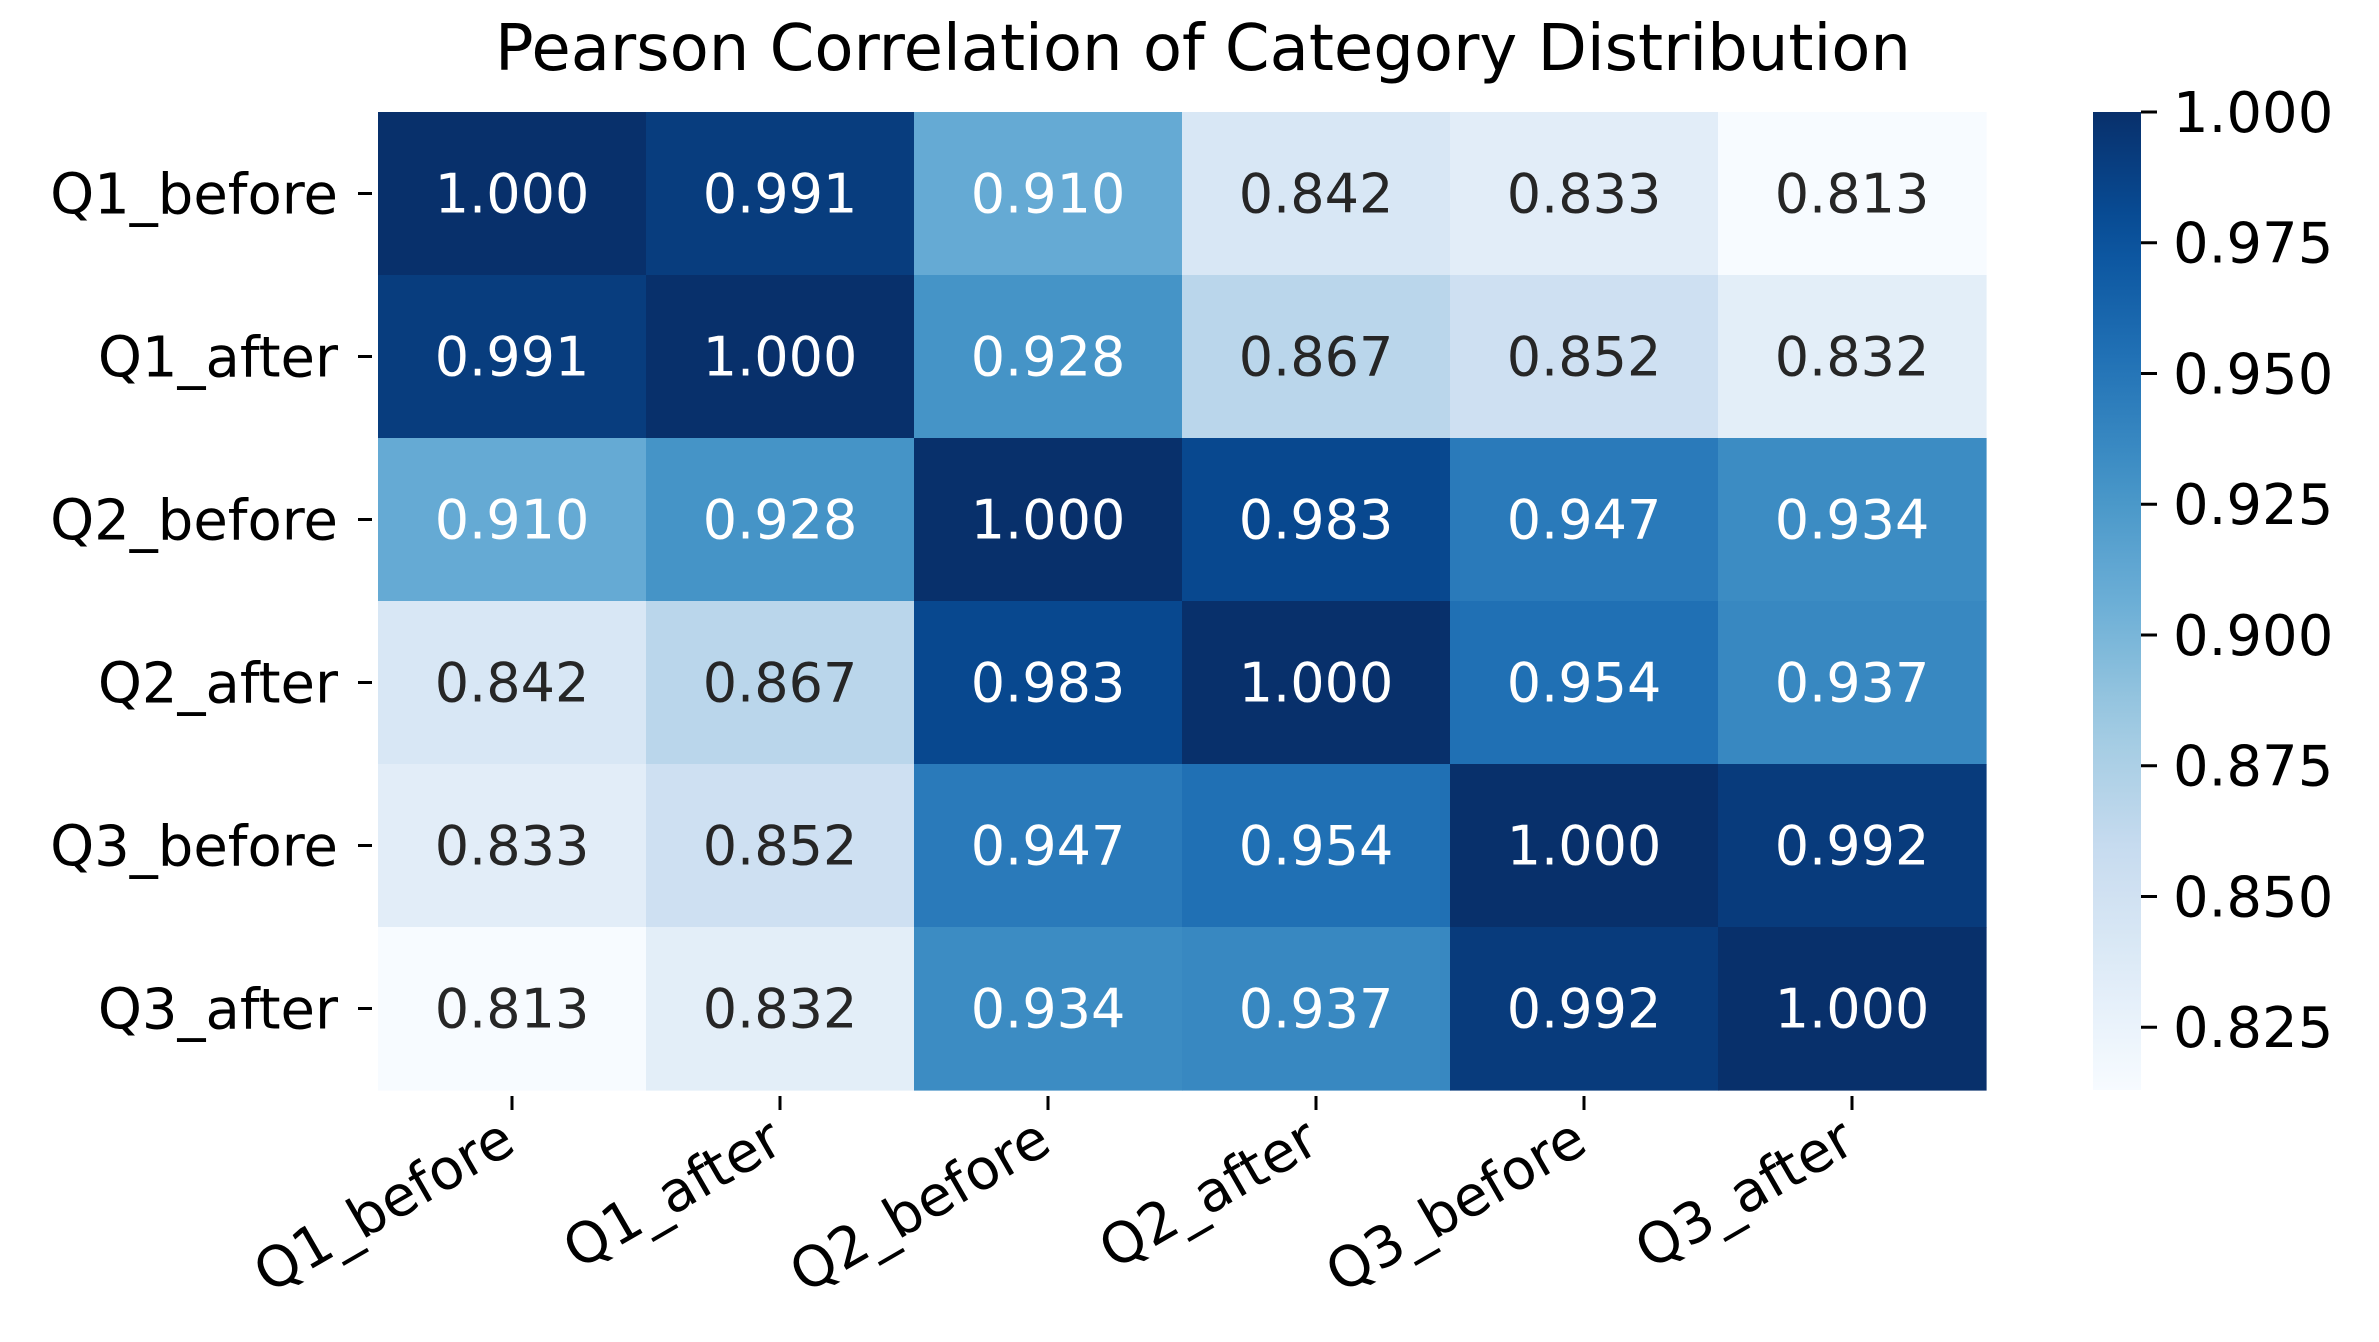 This screenshot has width=2379, height=1342. I want to click on x-tick-label: Q2_after, so click(1208, 1193).